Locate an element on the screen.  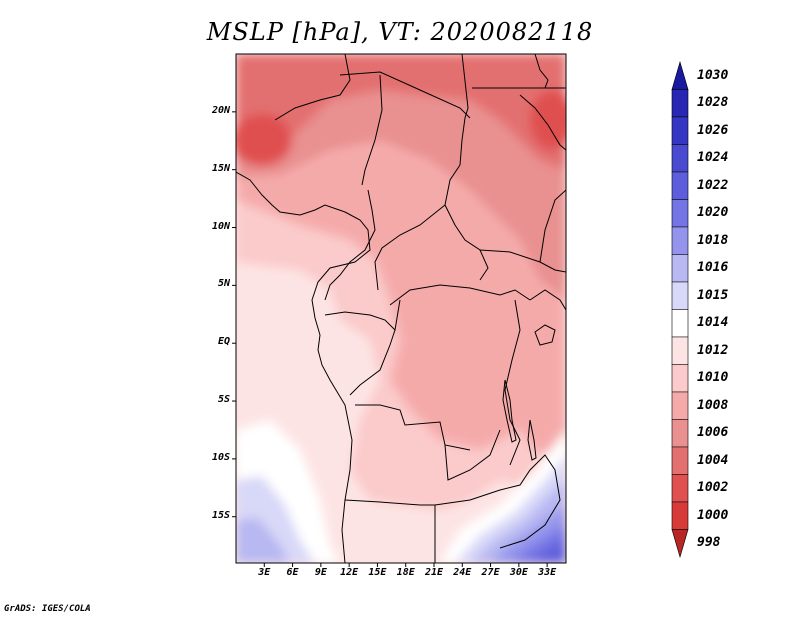
colorbar-label: 1028 is located at coordinates (713, 103).